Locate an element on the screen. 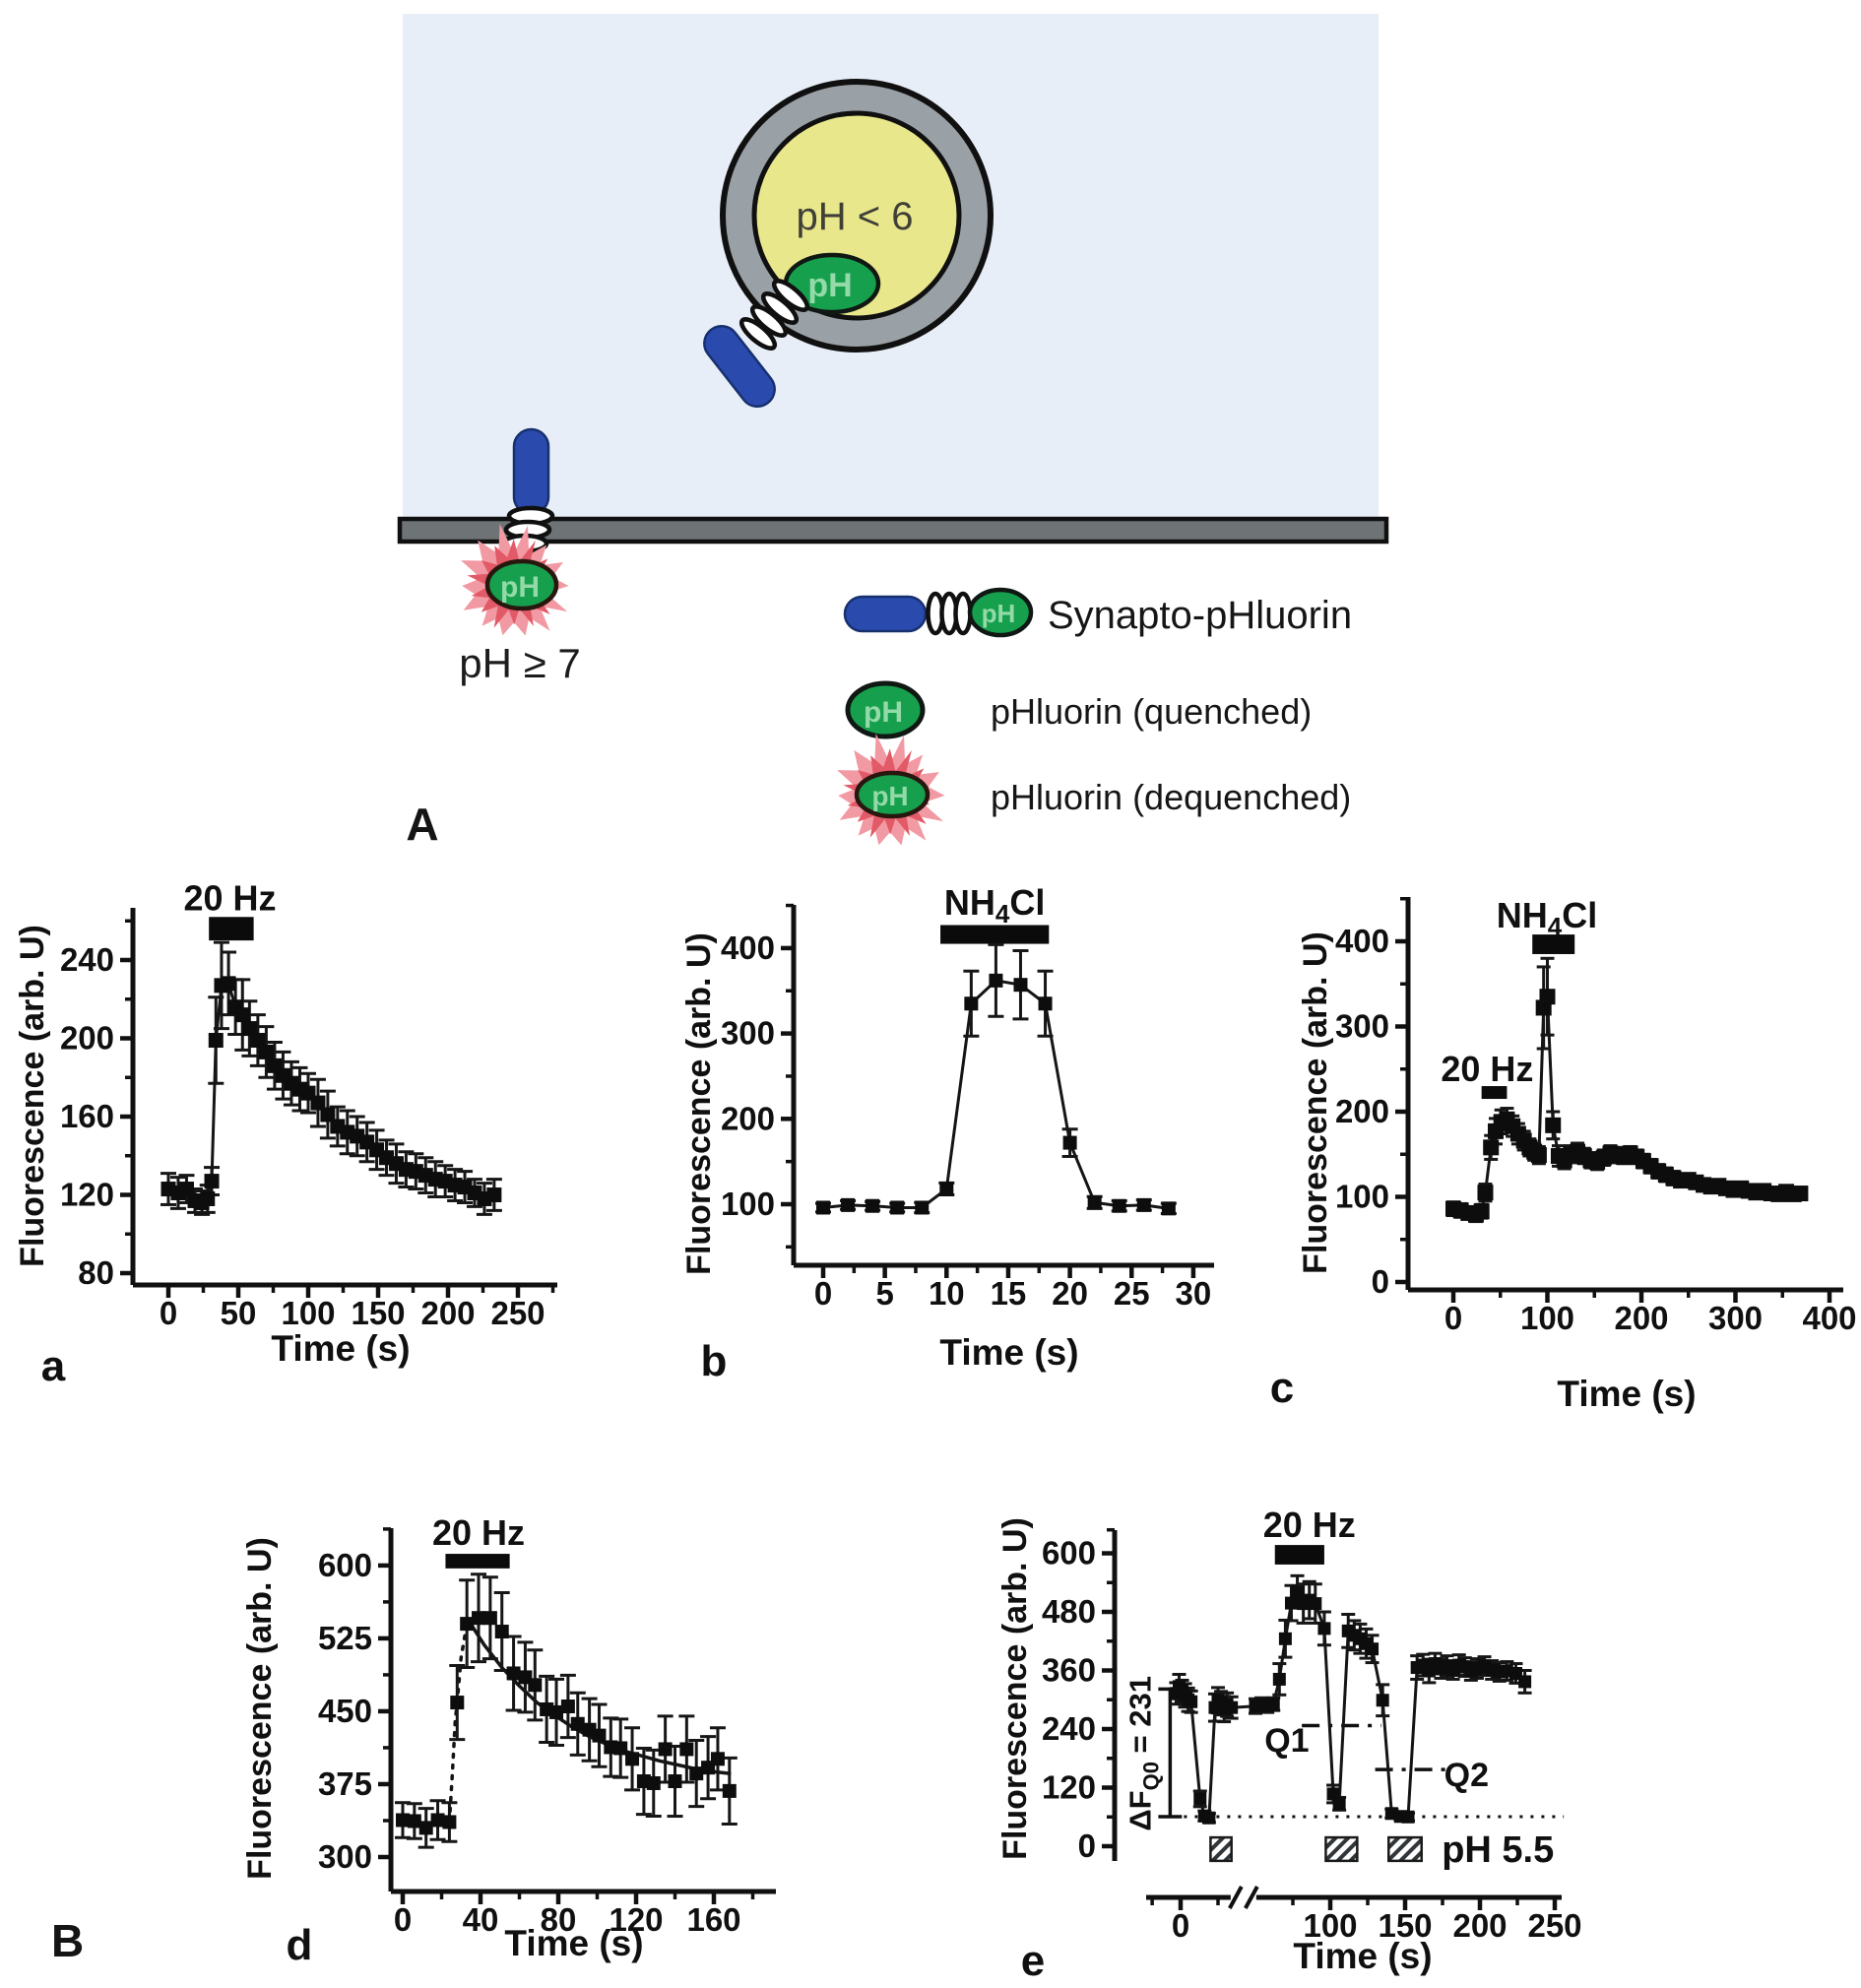  y-tick-label: 400 is located at coordinates (1362, 941).